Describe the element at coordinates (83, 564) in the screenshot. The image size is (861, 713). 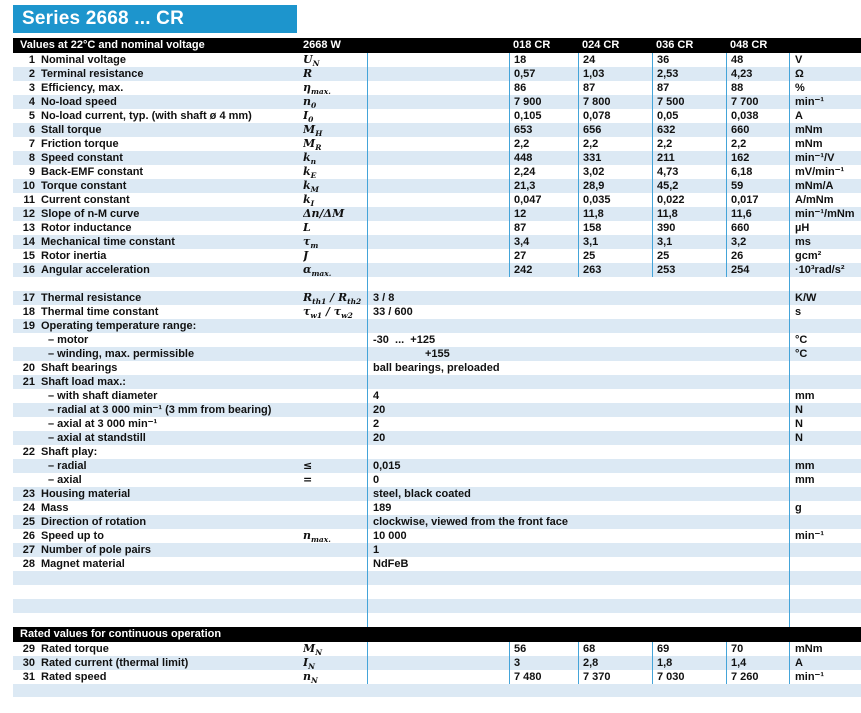
I see `row-label: Magnet material` at that location.